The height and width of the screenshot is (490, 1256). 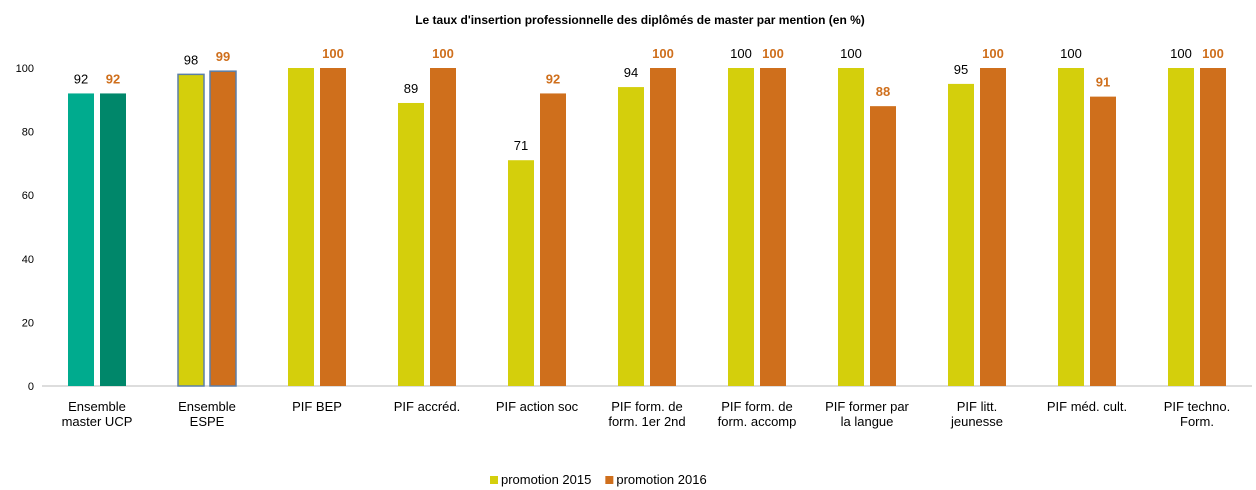 I want to click on data-label: 88, so click(x=883, y=91).